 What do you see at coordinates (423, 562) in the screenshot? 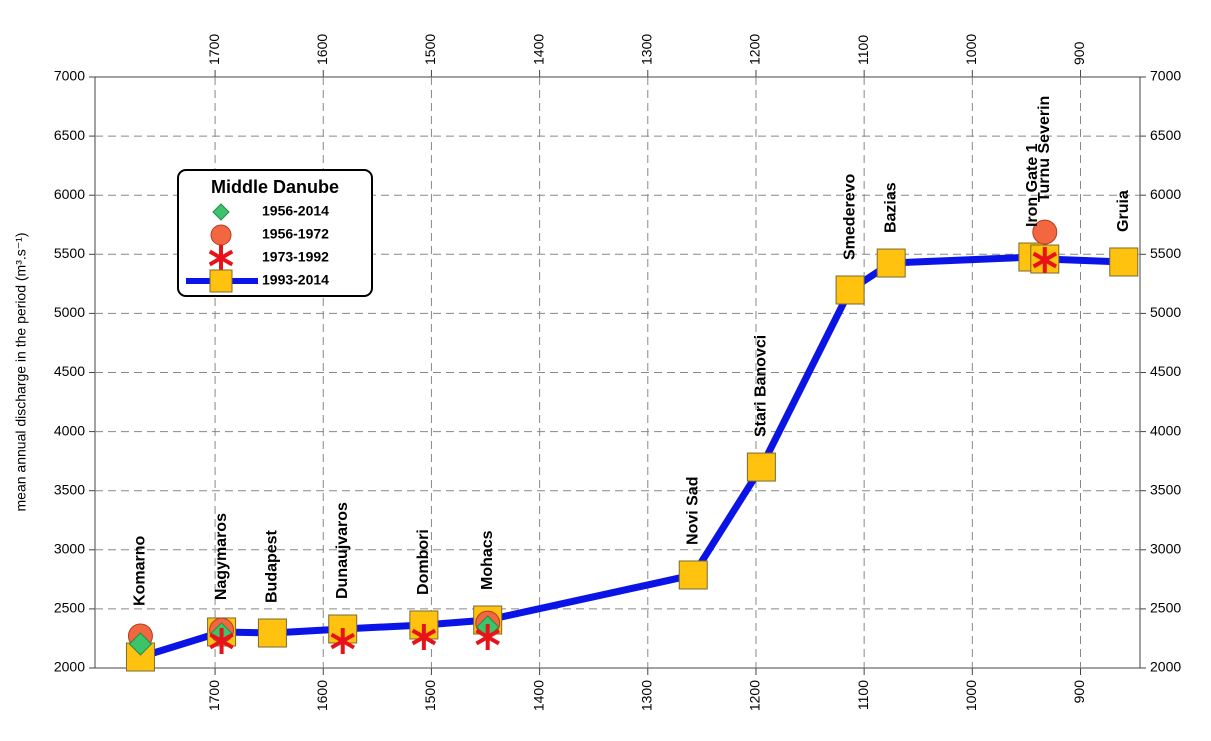
I see `station-label: Dombori` at bounding box center [423, 562].